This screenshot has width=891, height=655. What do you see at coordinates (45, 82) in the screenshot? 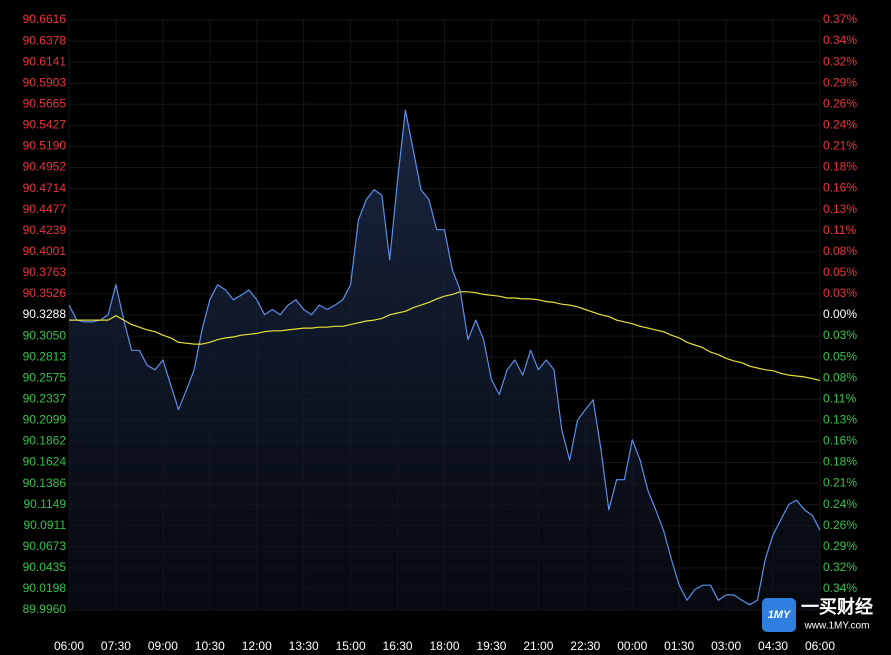
I see `y-tick-label: 90.5903` at bounding box center [45, 82].